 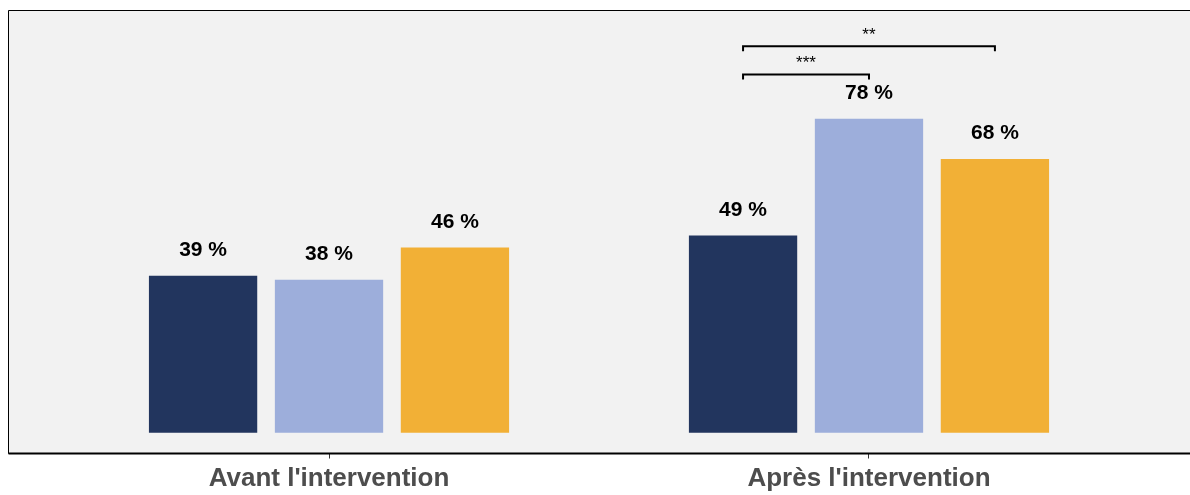 What do you see at coordinates (806, 63) in the screenshot?
I see `annotation: ***` at bounding box center [806, 63].